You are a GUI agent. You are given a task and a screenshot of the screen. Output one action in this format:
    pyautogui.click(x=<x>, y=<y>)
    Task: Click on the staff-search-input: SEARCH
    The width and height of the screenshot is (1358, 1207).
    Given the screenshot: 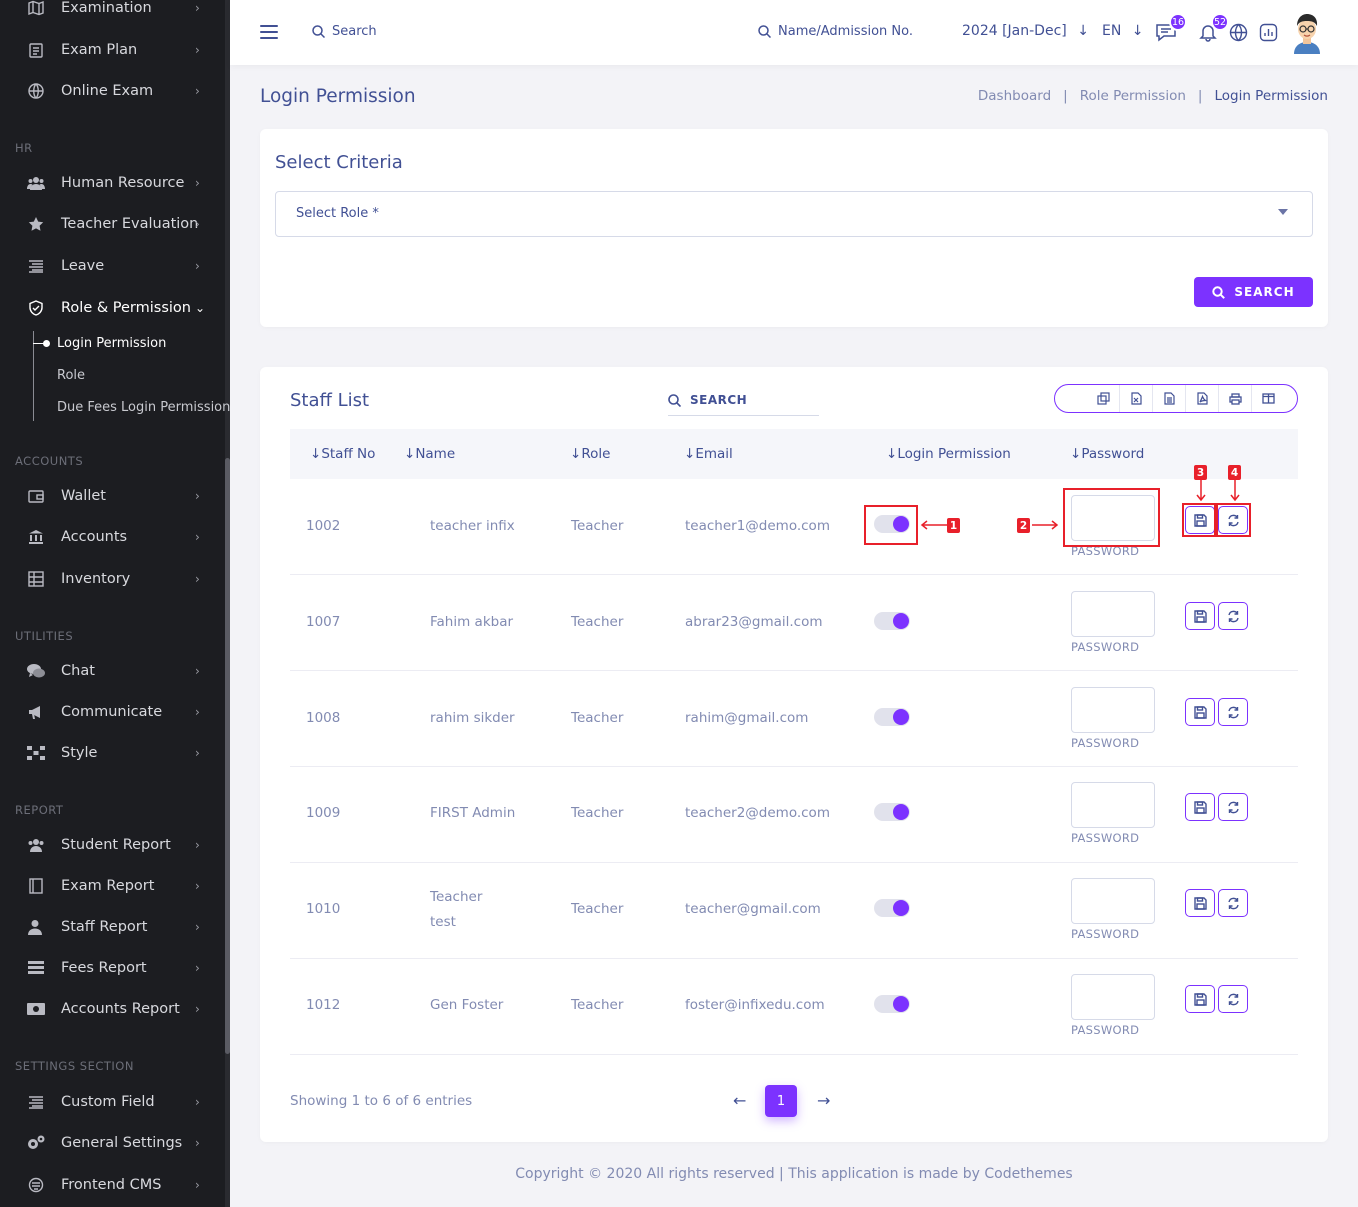 What is the action you would take?
    pyautogui.click(x=743, y=400)
    